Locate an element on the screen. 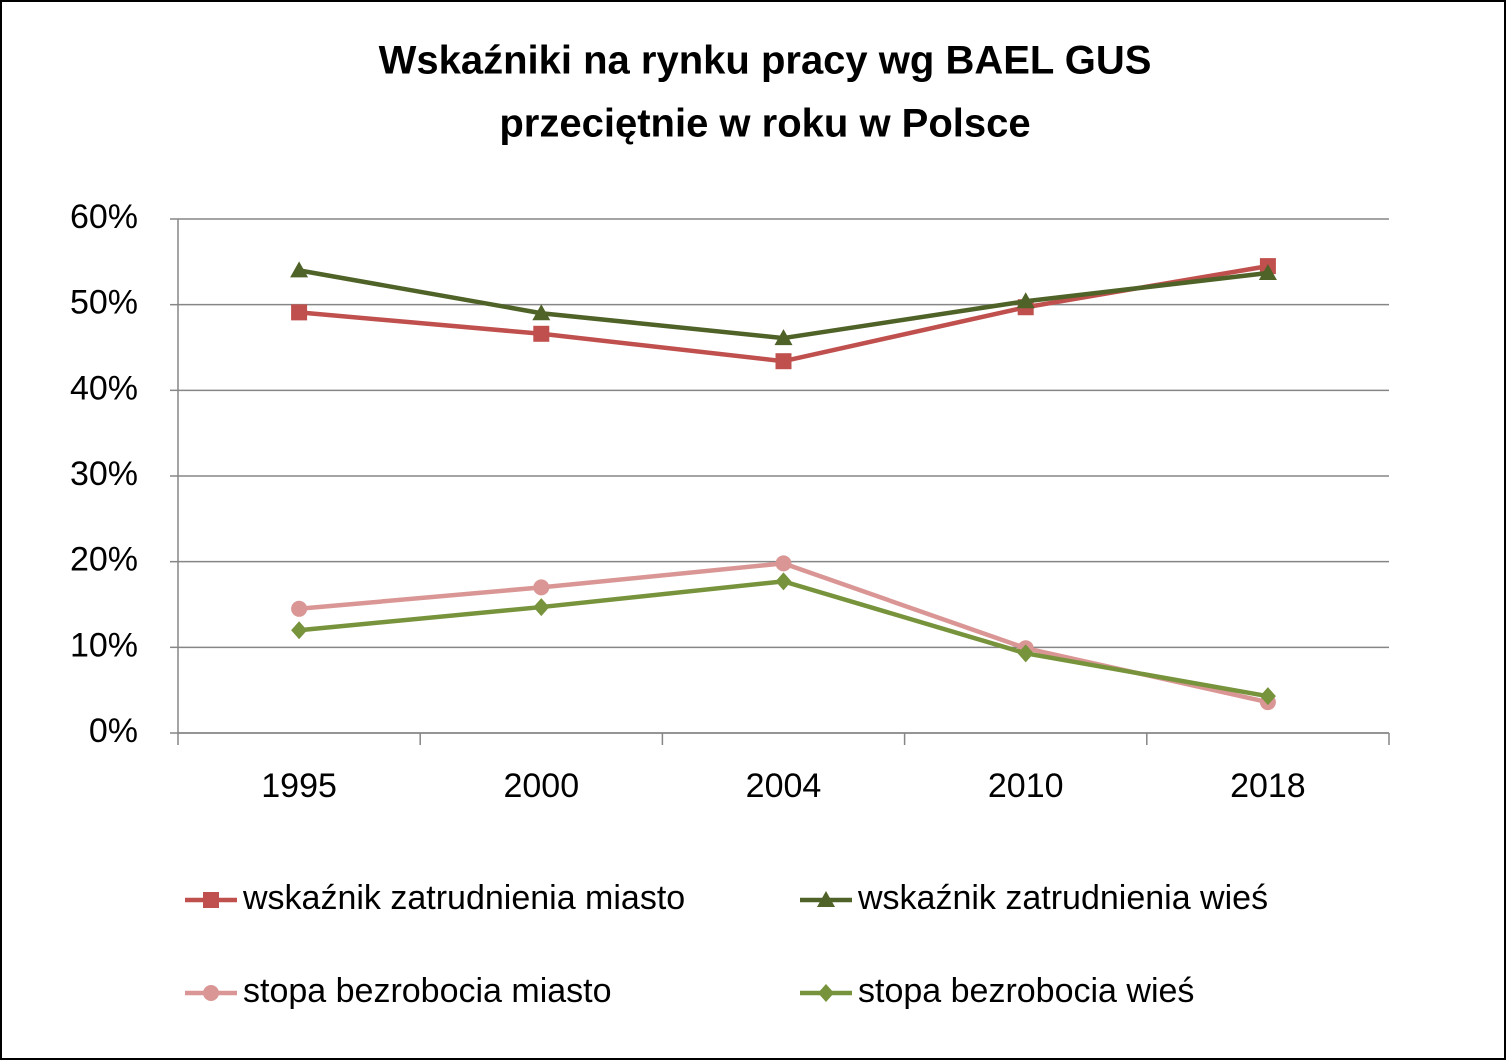  x-tick-label: 2004 is located at coordinates (784, 786).